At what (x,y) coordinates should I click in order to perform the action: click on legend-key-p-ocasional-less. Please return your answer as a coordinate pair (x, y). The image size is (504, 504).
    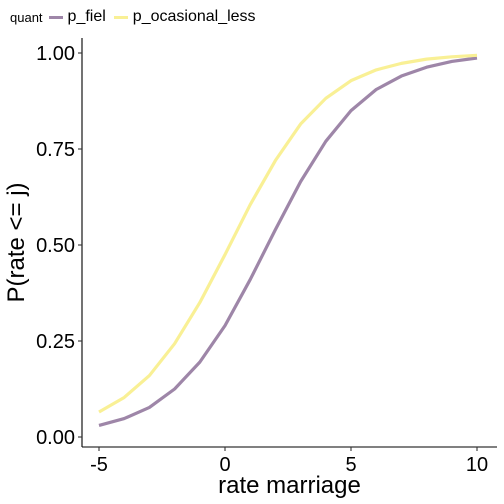
    Looking at the image, I should click on (120, 17).